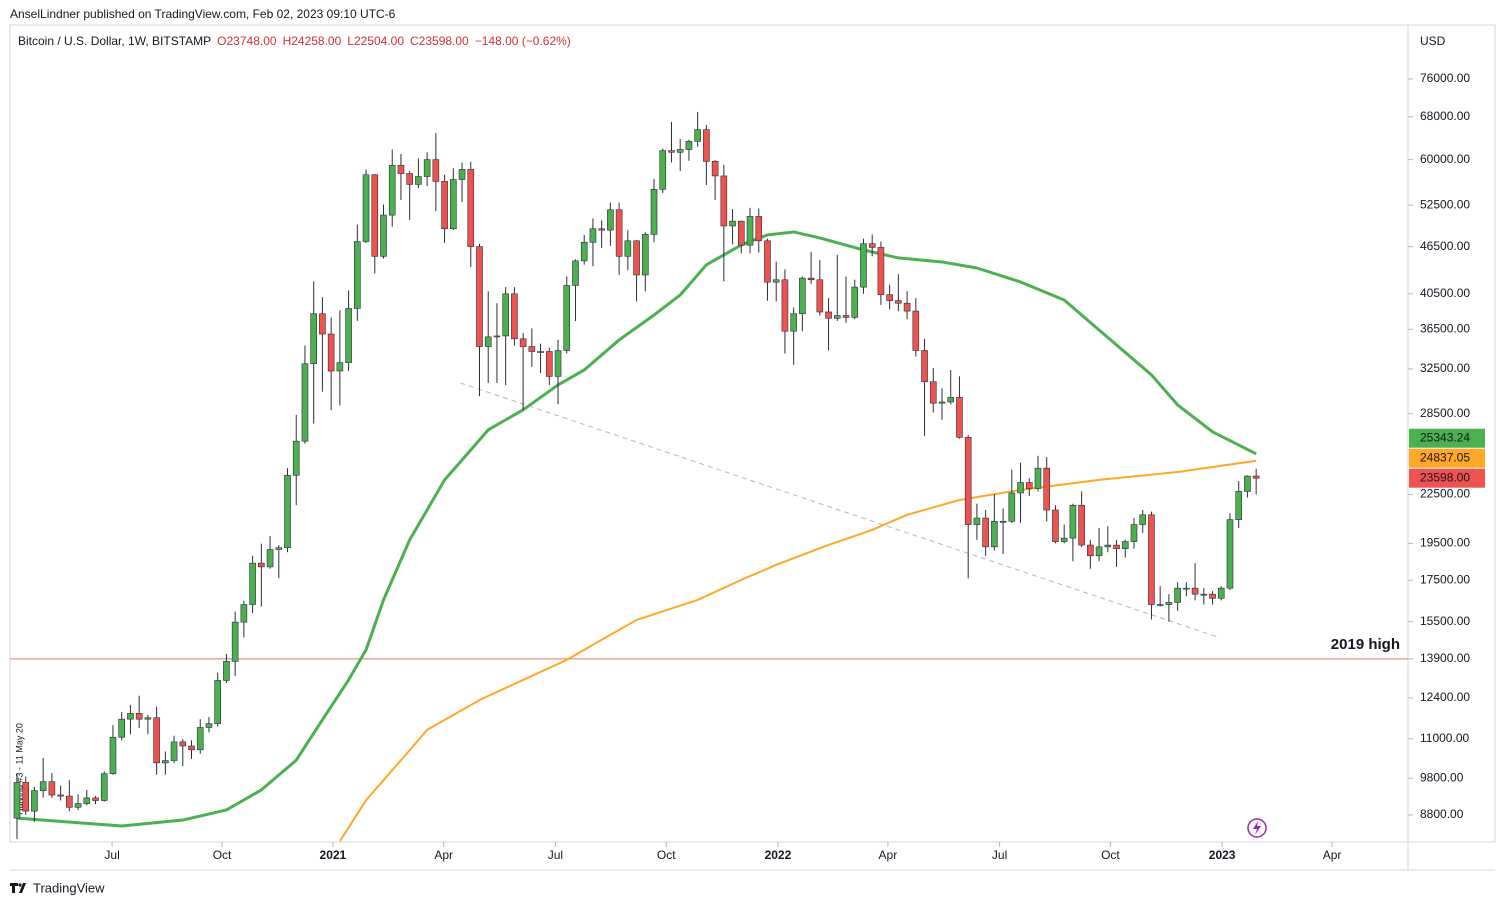  I want to click on x-tick-label: 2021, so click(333, 855).